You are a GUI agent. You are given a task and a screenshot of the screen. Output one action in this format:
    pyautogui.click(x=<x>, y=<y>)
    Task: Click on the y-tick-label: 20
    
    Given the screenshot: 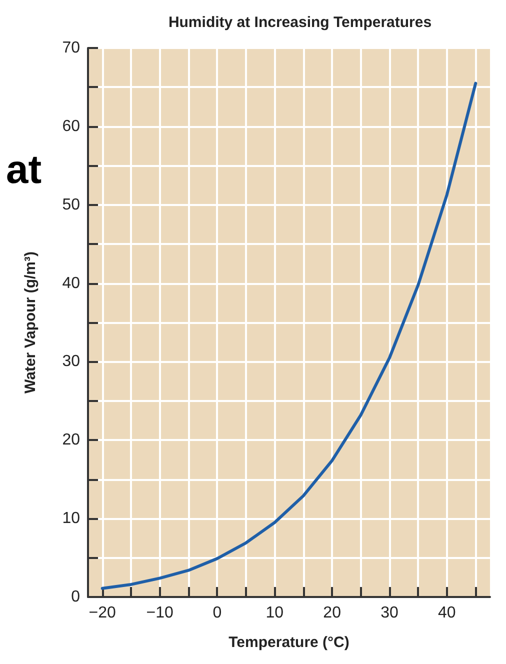 What is the action you would take?
    pyautogui.click(x=71, y=440)
    